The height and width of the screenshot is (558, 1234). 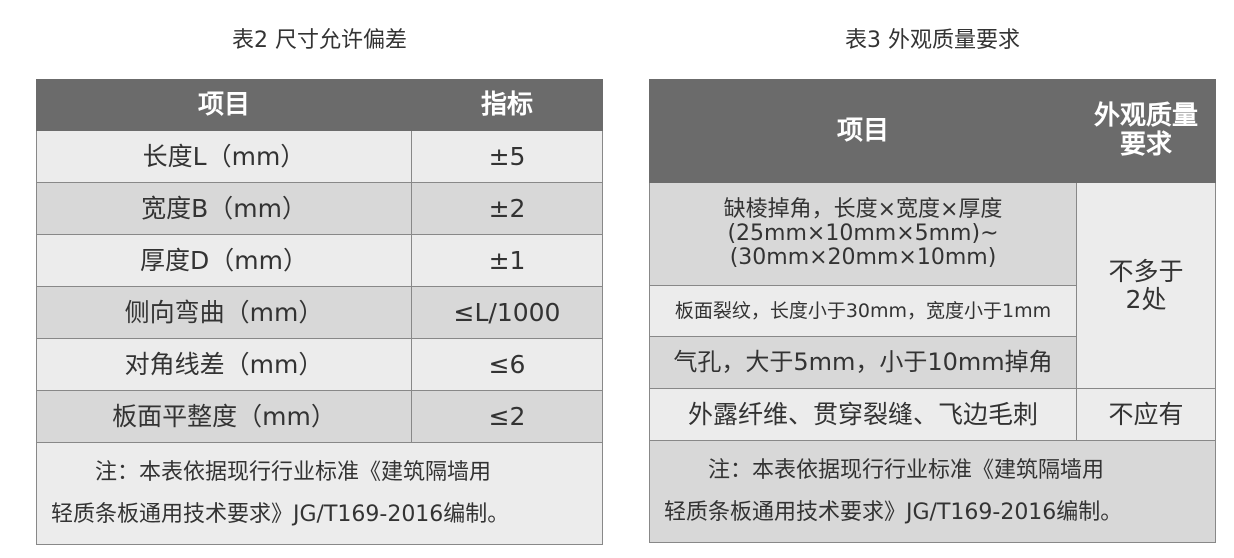 I want to click on header-row: 项目 外观质量 要求, so click(x=932, y=131).